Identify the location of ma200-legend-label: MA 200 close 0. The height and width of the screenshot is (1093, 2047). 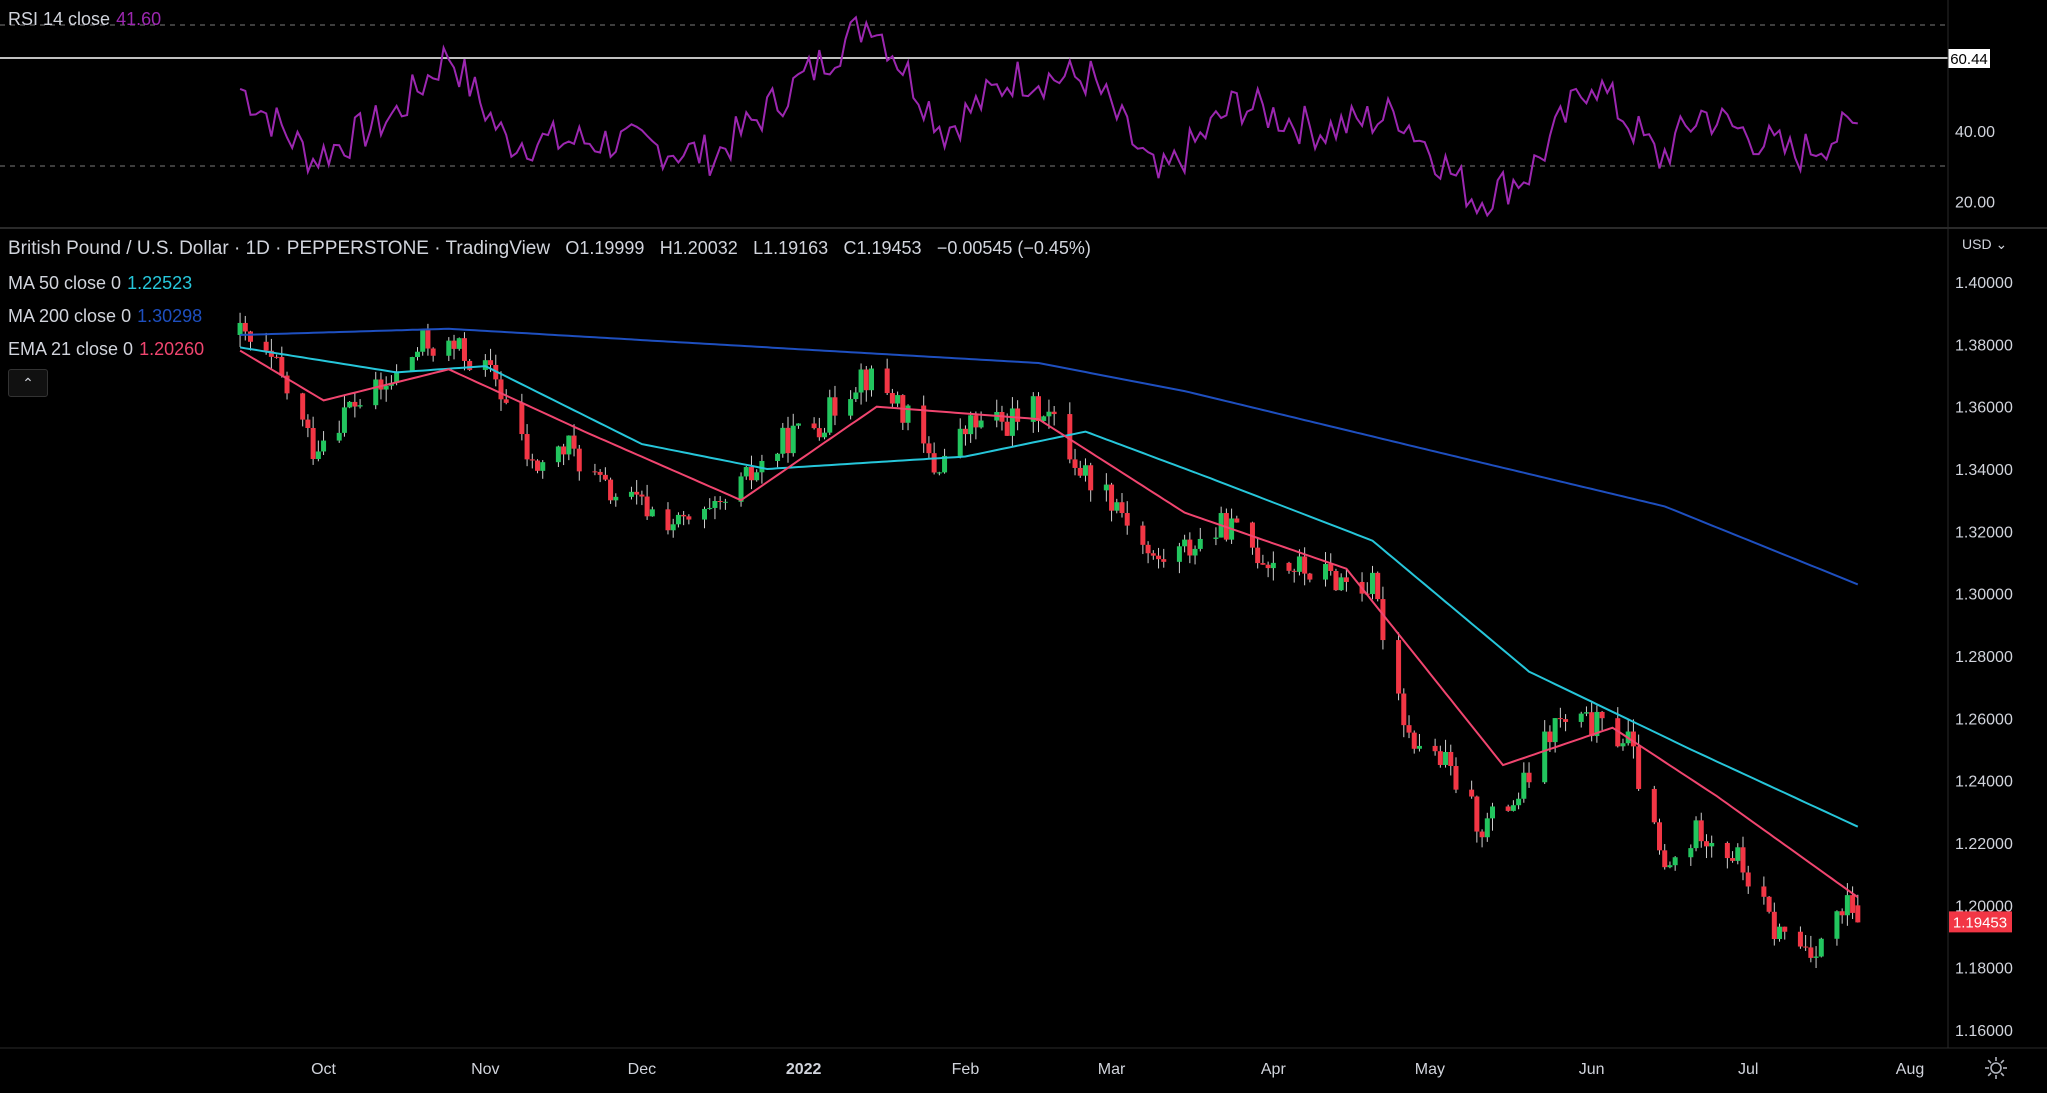
(70, 316).